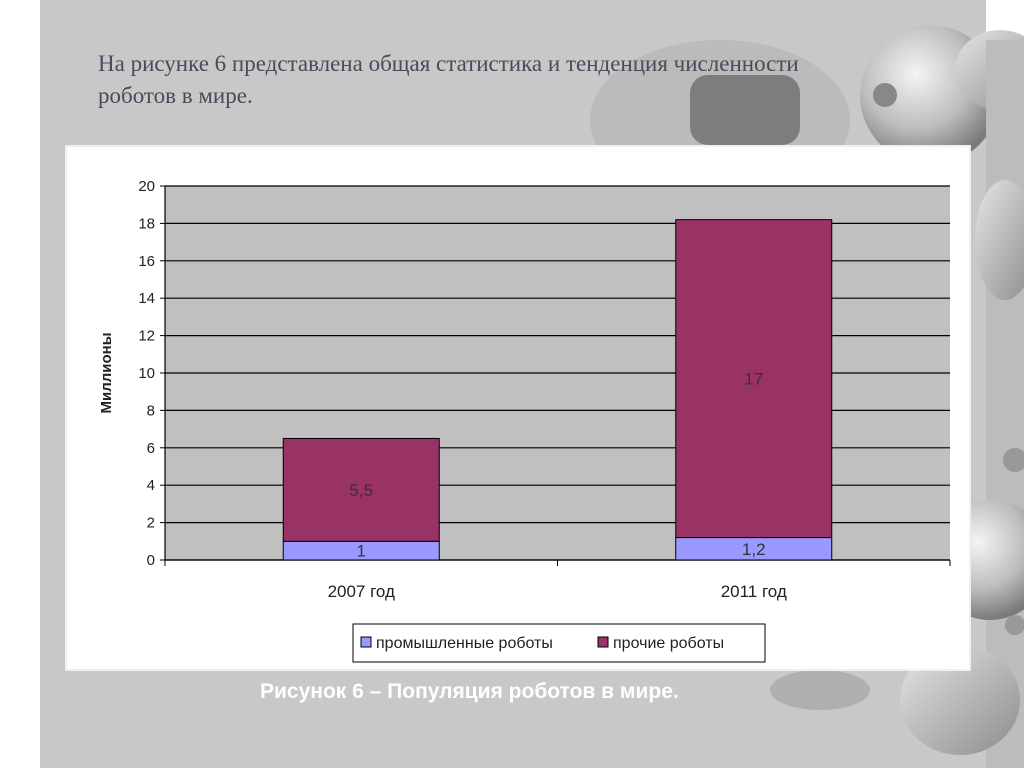 The image size is (1024, 768). What do you see at coordinates (146, 223) in the screenshot?
I see `y-tick-label: 18` at bounding box center [146, 223].